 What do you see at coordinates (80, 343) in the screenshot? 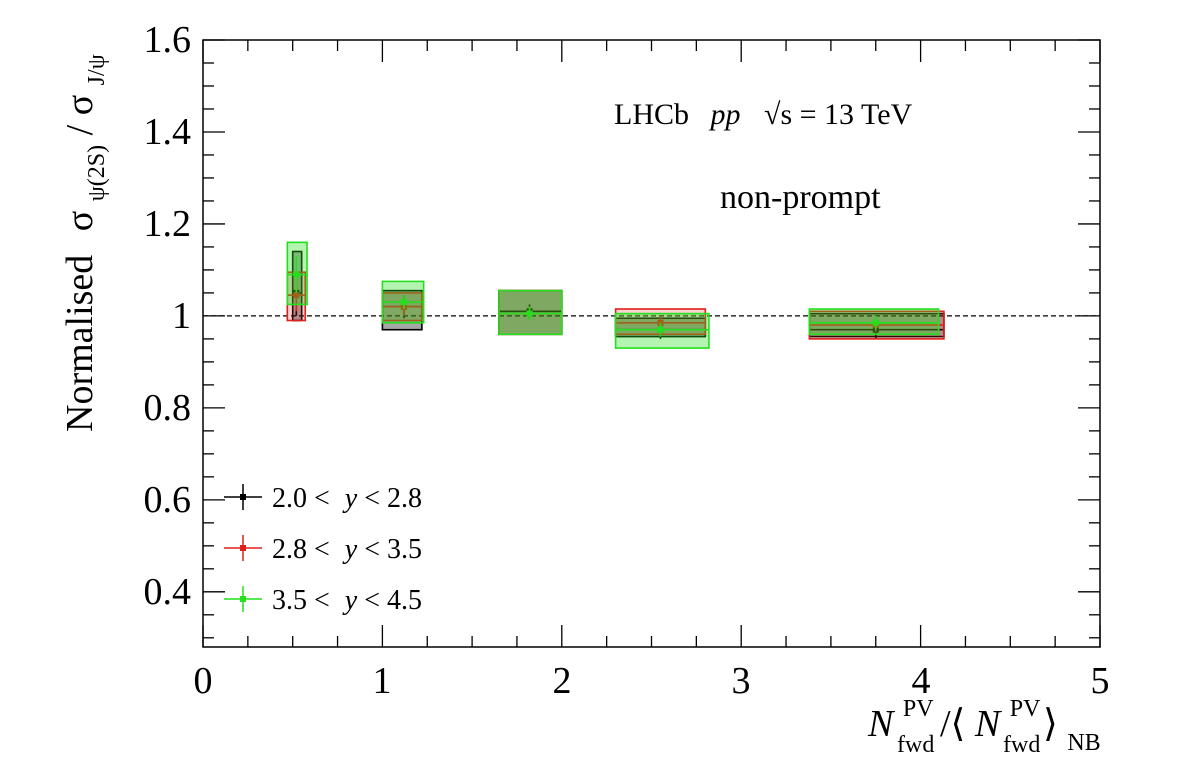
I see `y-title-prefix: Normalised` at bounding box center [80, 343].